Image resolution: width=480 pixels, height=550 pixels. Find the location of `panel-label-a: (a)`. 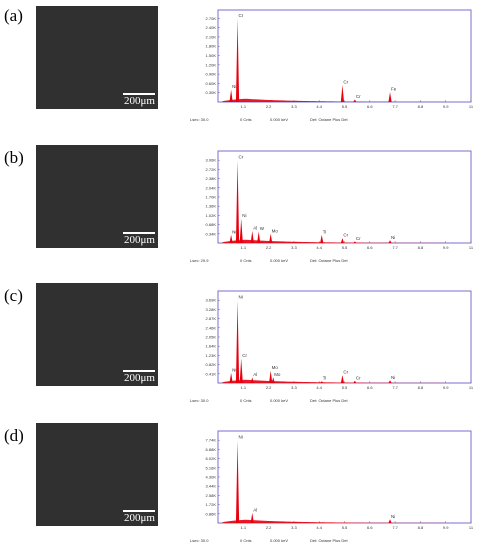

panel-label-a: (a) is located at coordinates (13, 15).